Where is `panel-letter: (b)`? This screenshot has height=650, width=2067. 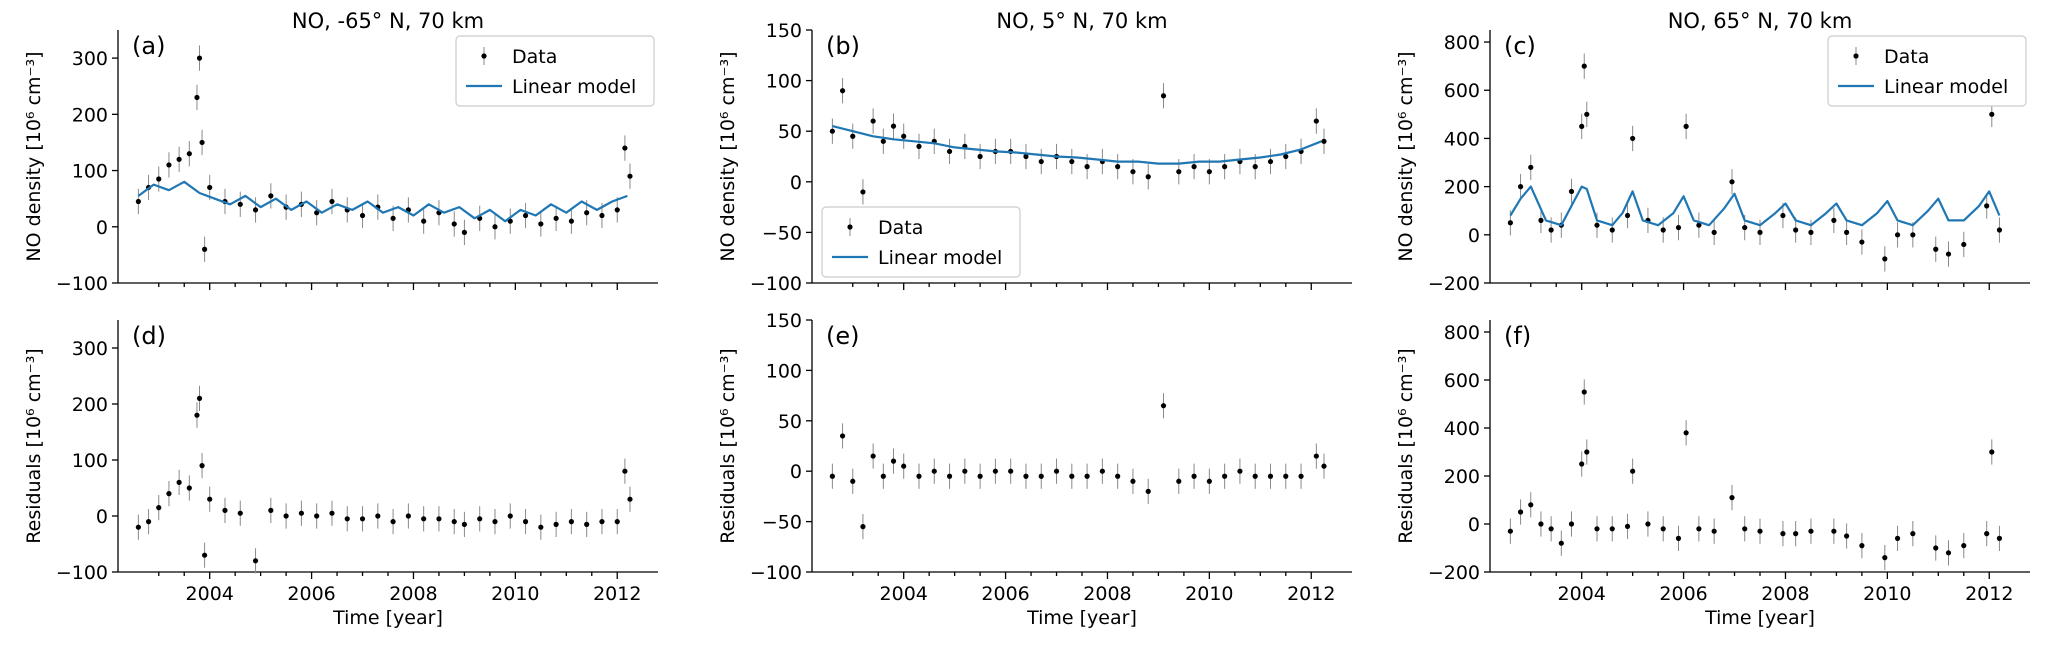
panel-letter: (b) is located at coordinates (843, 46).